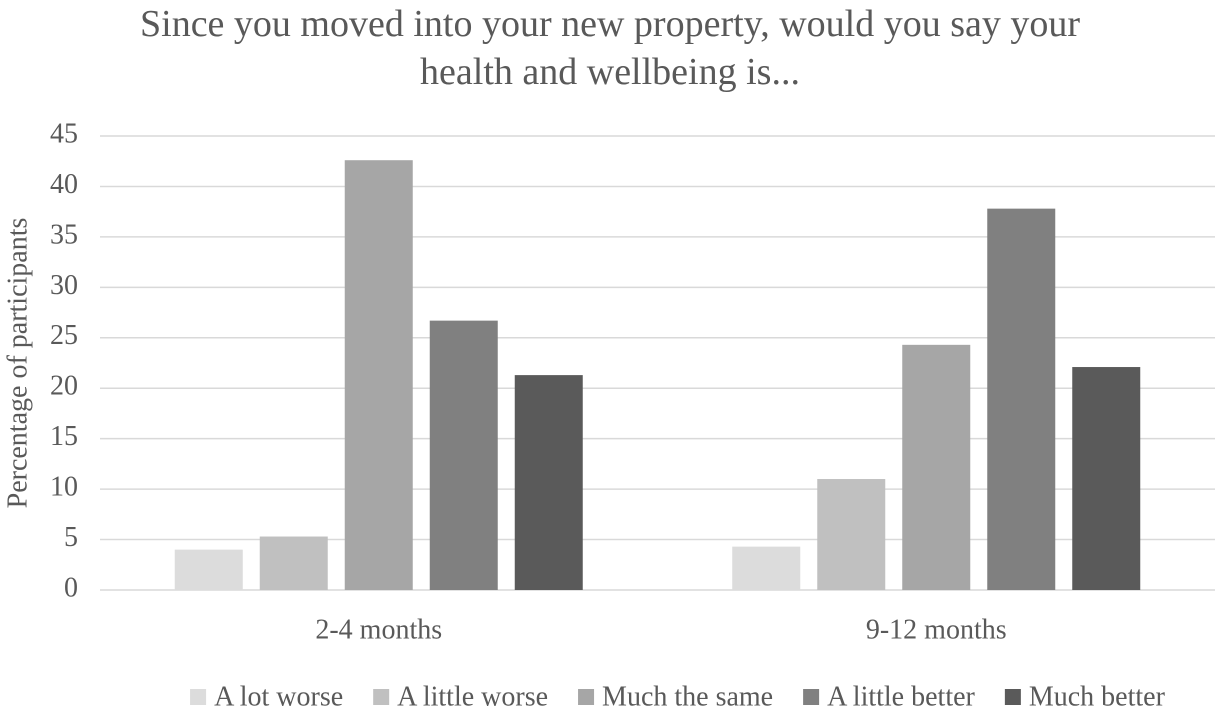 This screenshot has height=713, width=1219. Describe the element at coordinates (64, 285) in the screenshot. I see `y-tick-label: 30` at that location.